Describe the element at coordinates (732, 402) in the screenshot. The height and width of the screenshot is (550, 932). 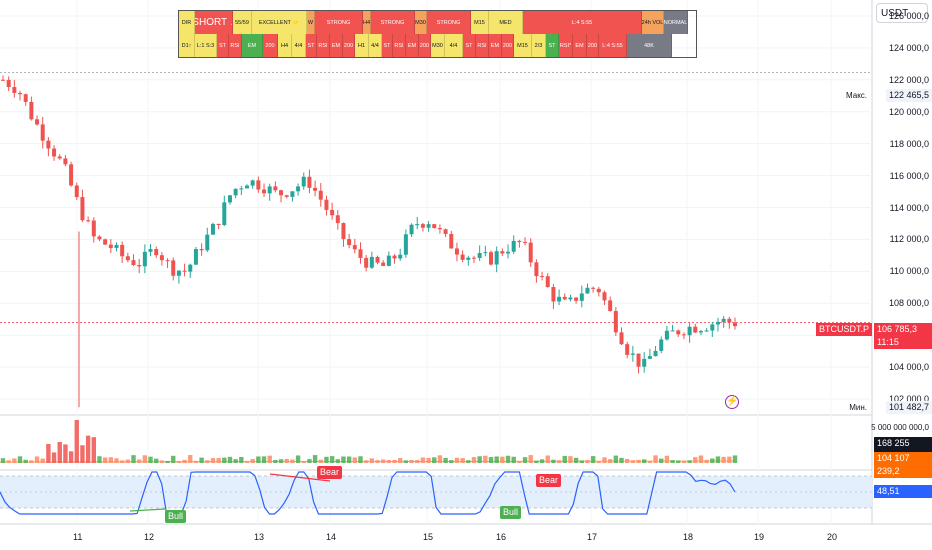
I see `lightning-icon: ⚡` at that location.